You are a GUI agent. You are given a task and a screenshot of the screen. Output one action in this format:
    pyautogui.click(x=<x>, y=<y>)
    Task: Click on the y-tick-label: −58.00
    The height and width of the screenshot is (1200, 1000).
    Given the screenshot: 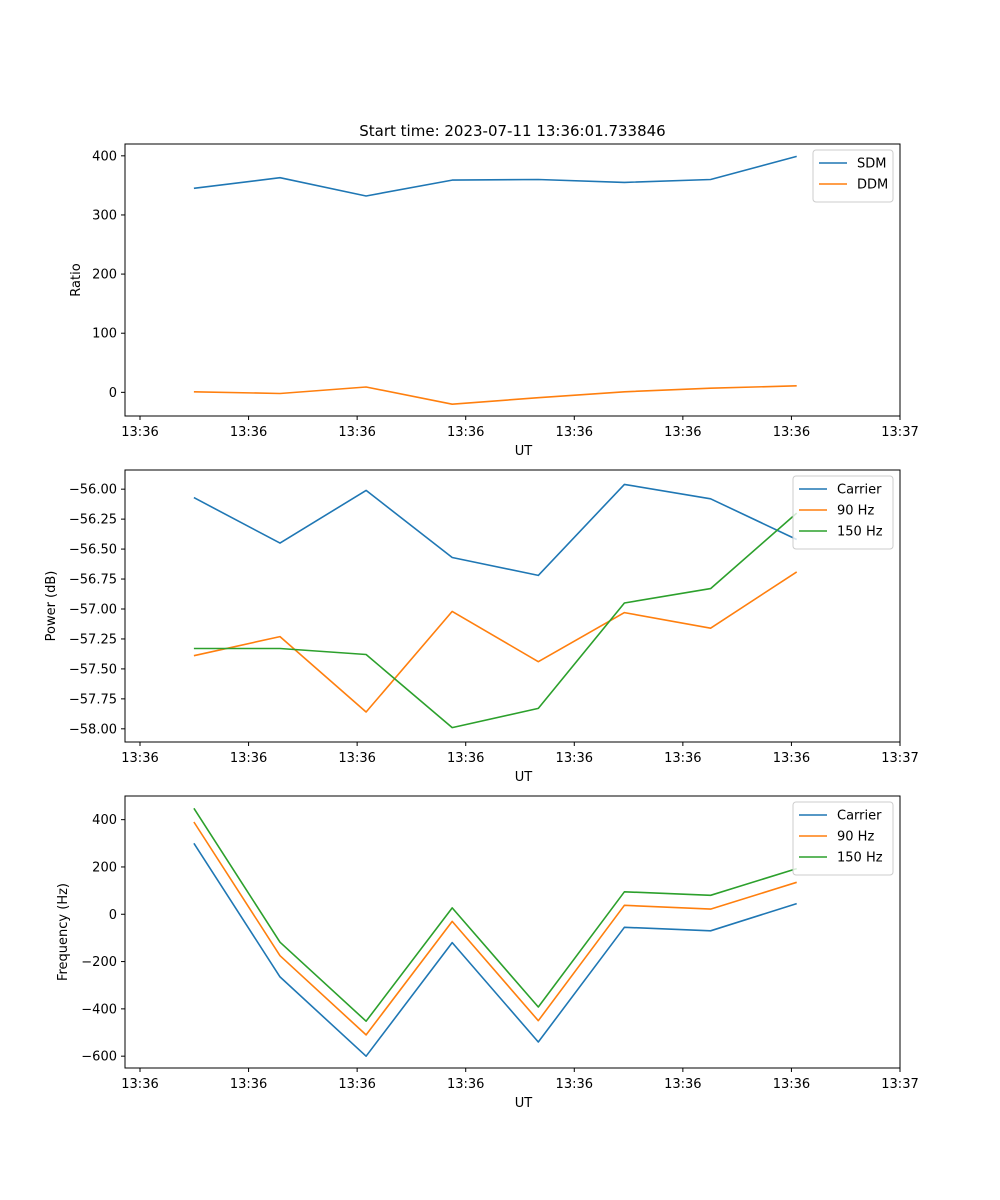 What is the action you would take?
    pyautogui.click(x=93, y=729)
    